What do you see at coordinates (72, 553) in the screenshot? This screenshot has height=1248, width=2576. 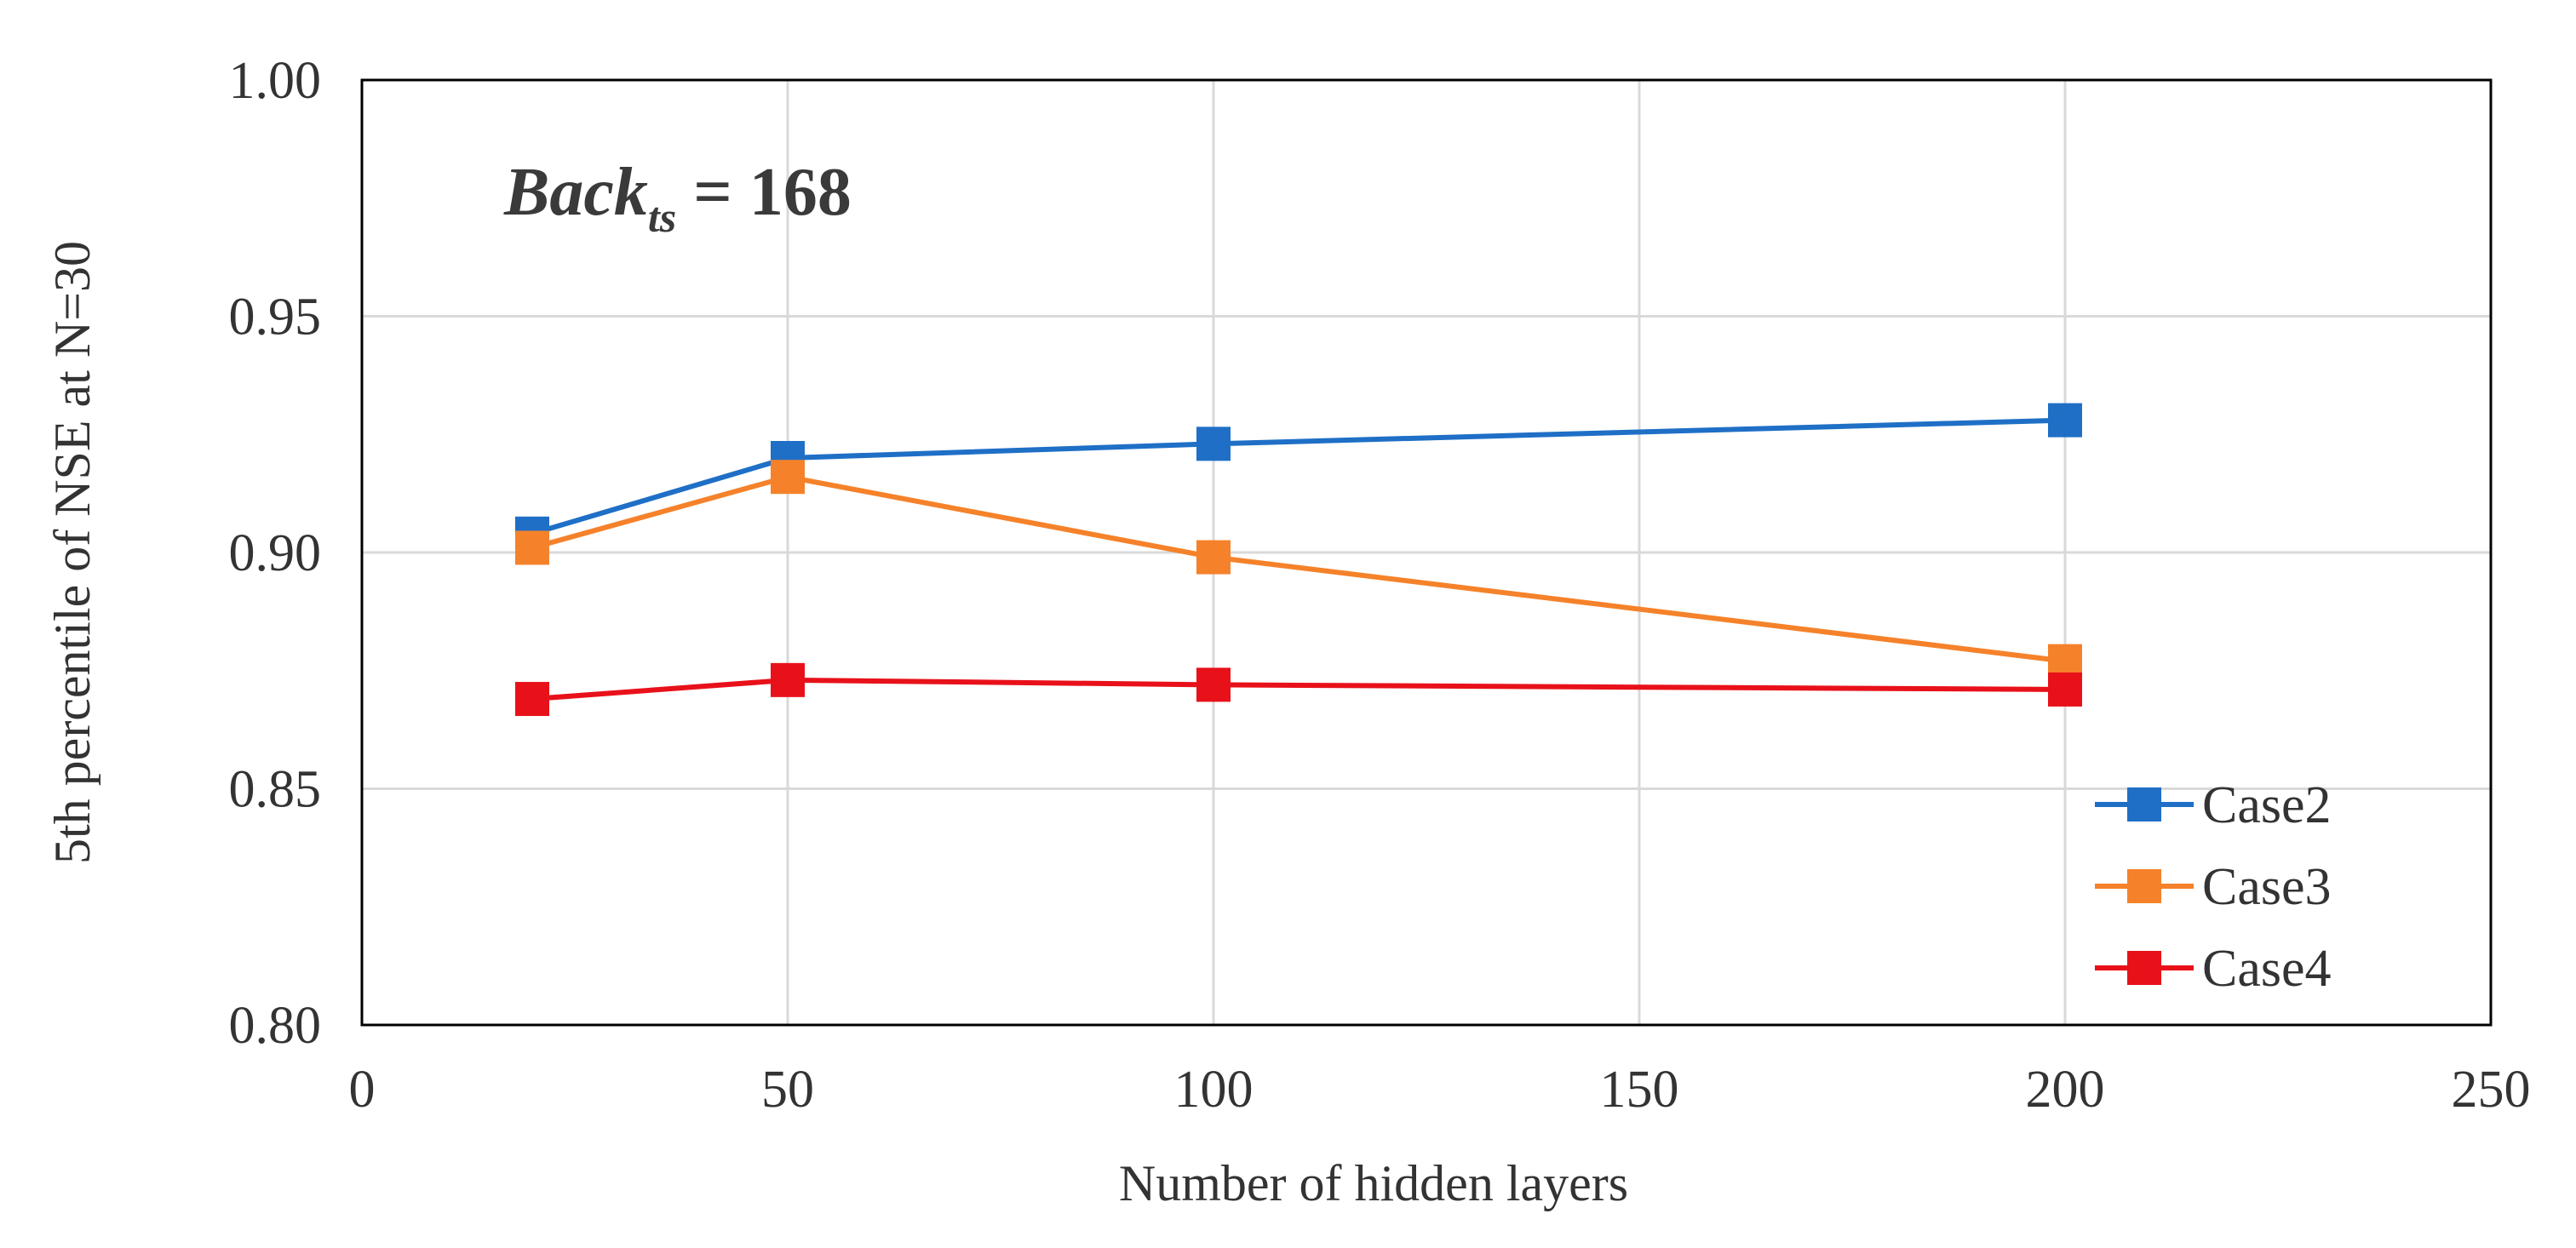 I see `y-axis-title: 5th percentile of NSE at N=30` at bounding box center [72, 553].